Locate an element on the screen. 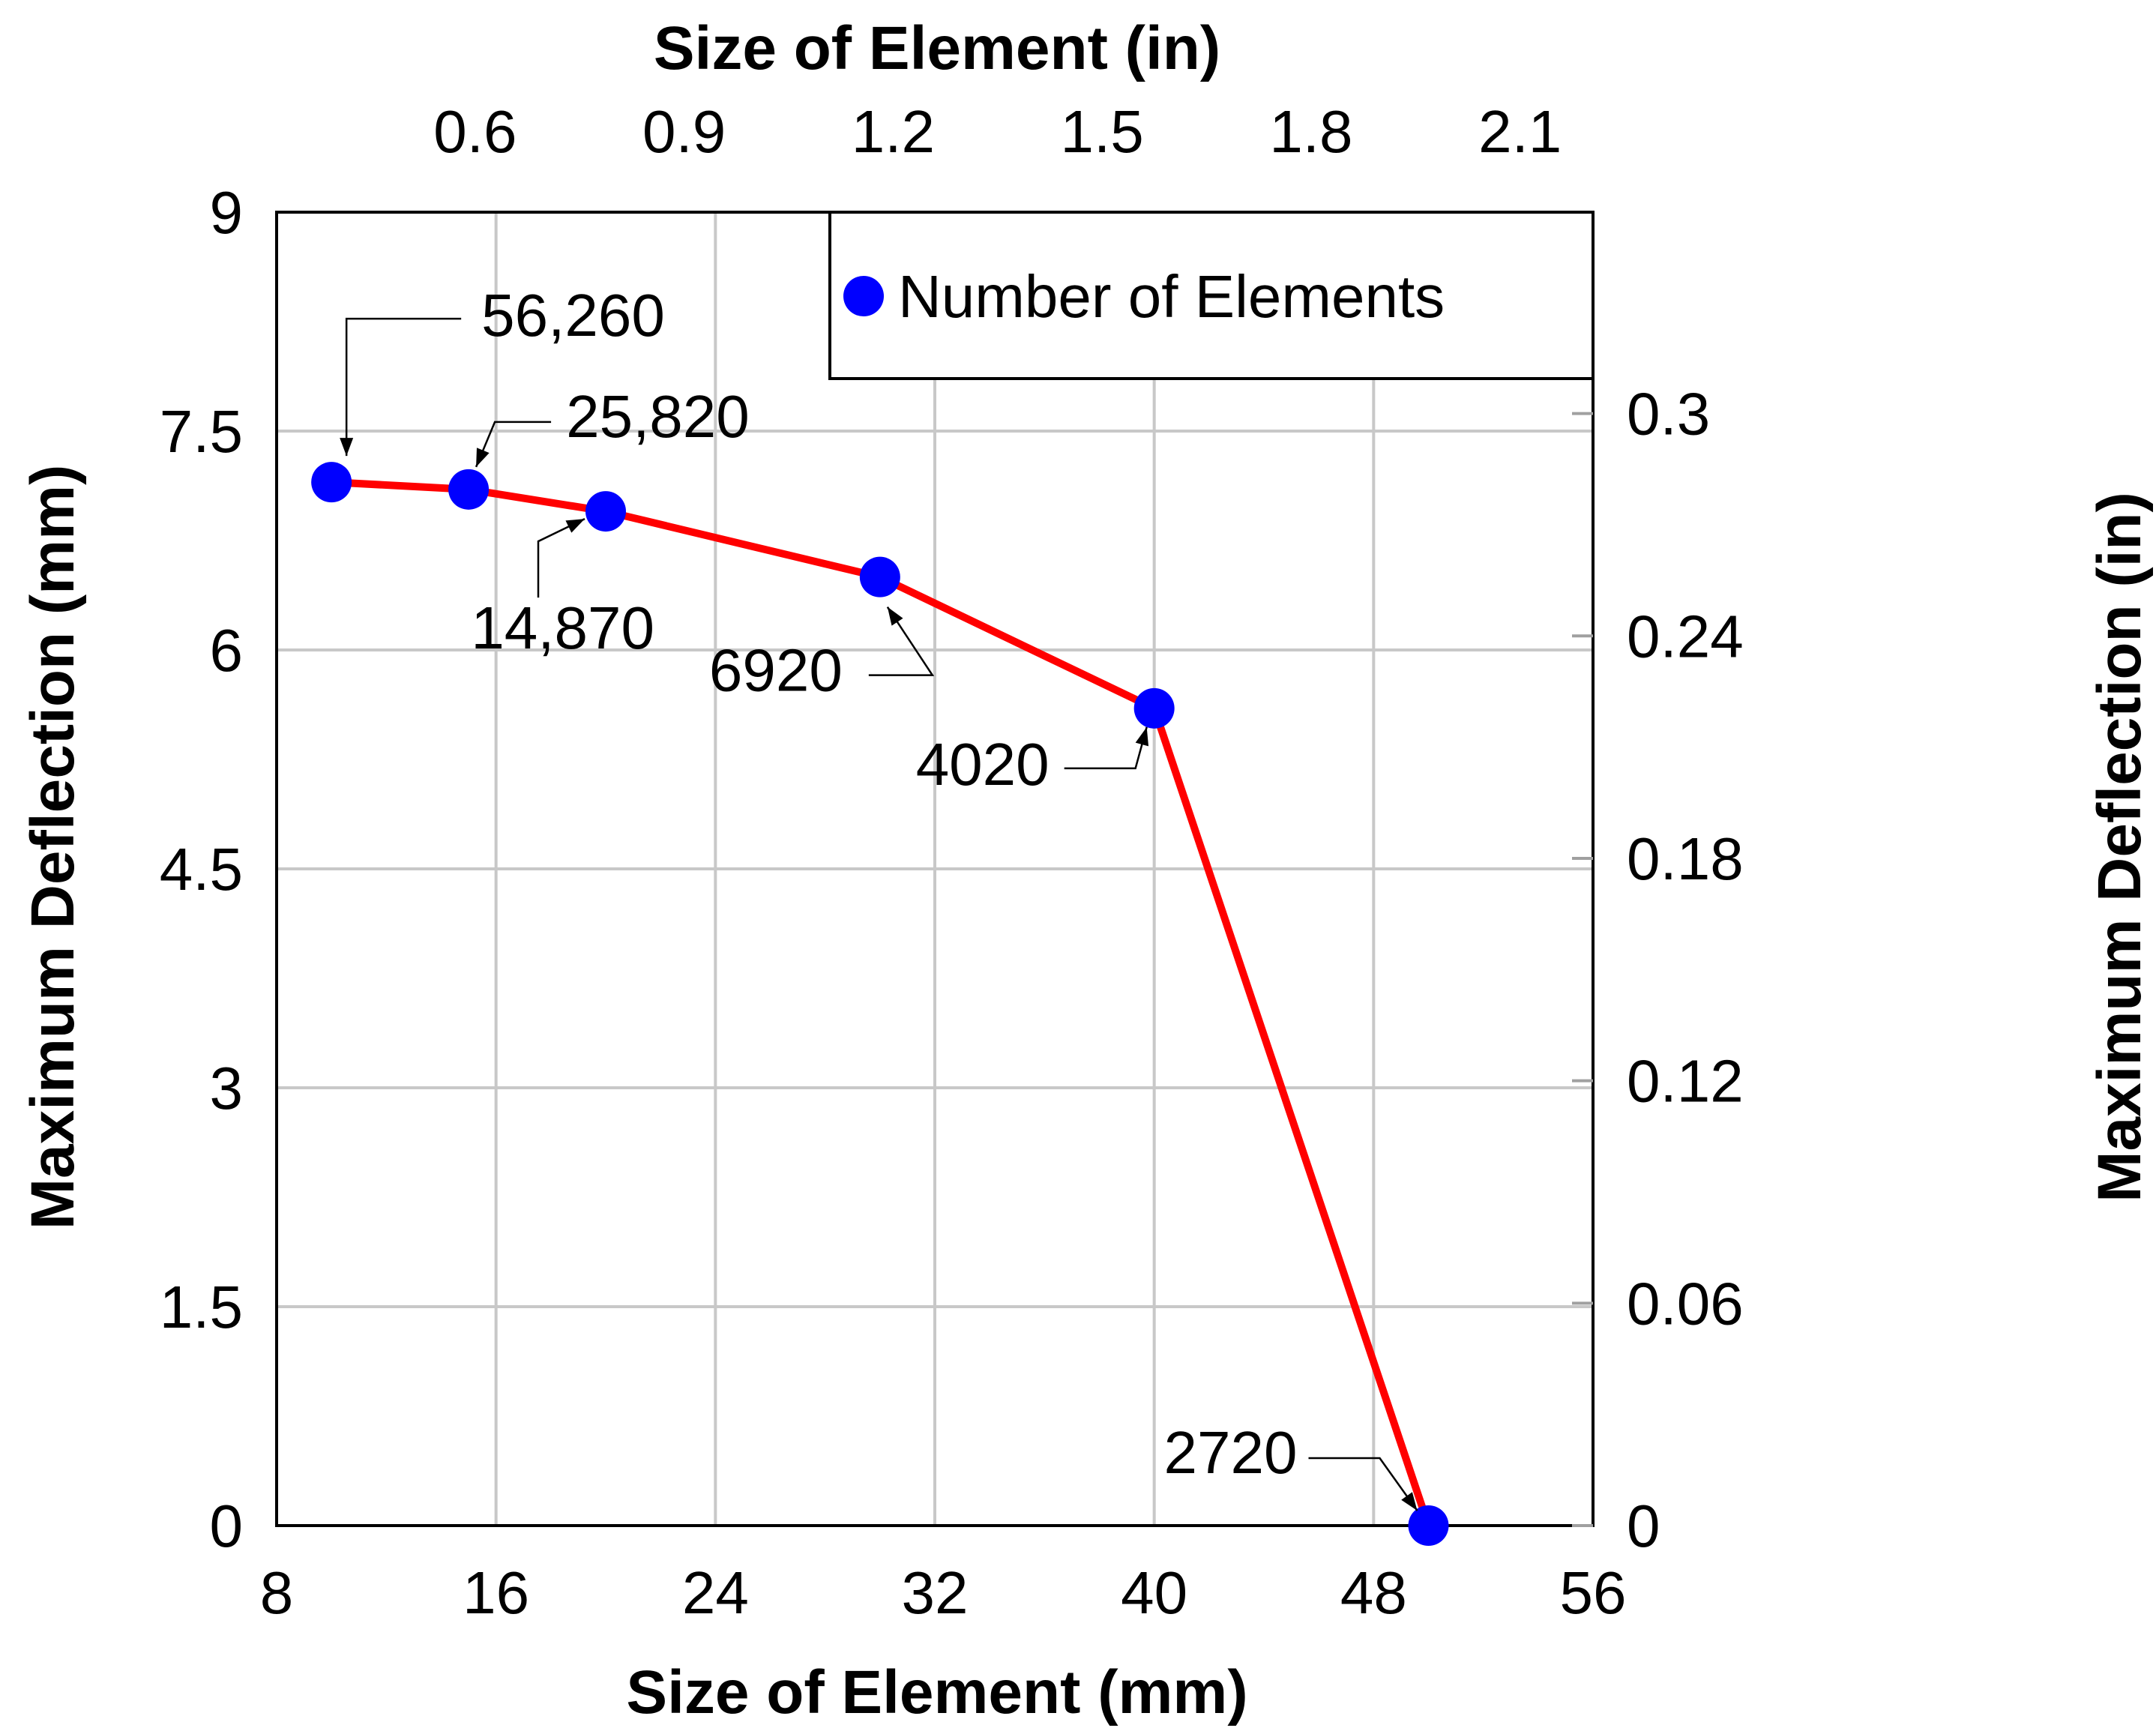  y-tick-label: 0 is located at coordinates (227, 1526).